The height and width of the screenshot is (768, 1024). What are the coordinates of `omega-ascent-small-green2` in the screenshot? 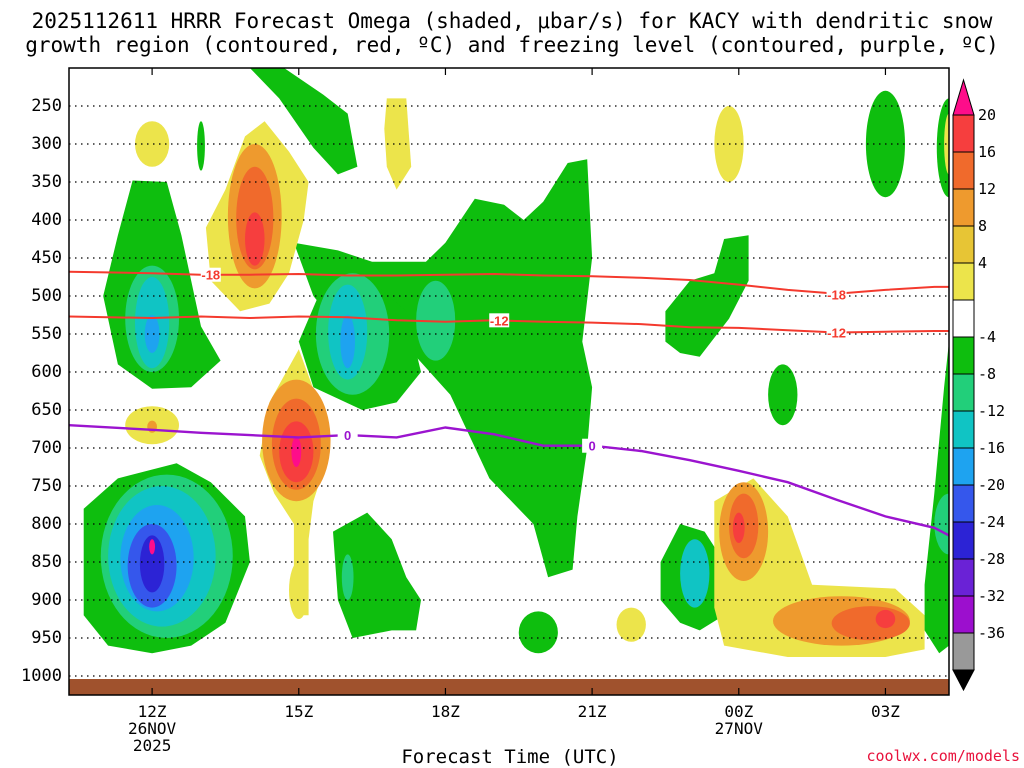 It's located at (783, 395).